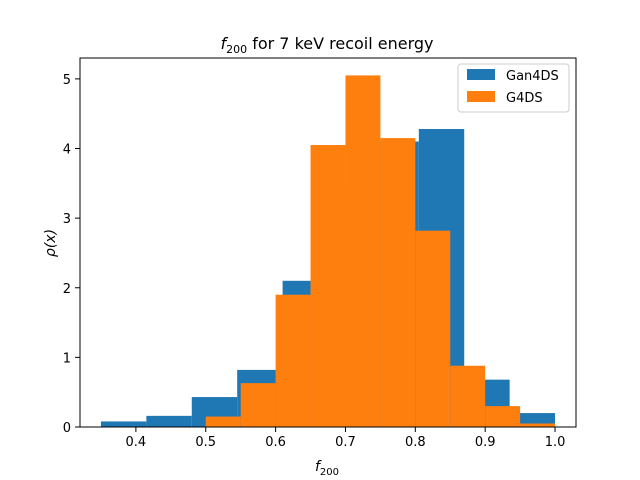 The width and height of the screenshot is (640, 480). What do you see at coordinates (415, 442) in the screenshot?
I see `x-tick-label-4: 0.8` at bounding box center [415, 442].